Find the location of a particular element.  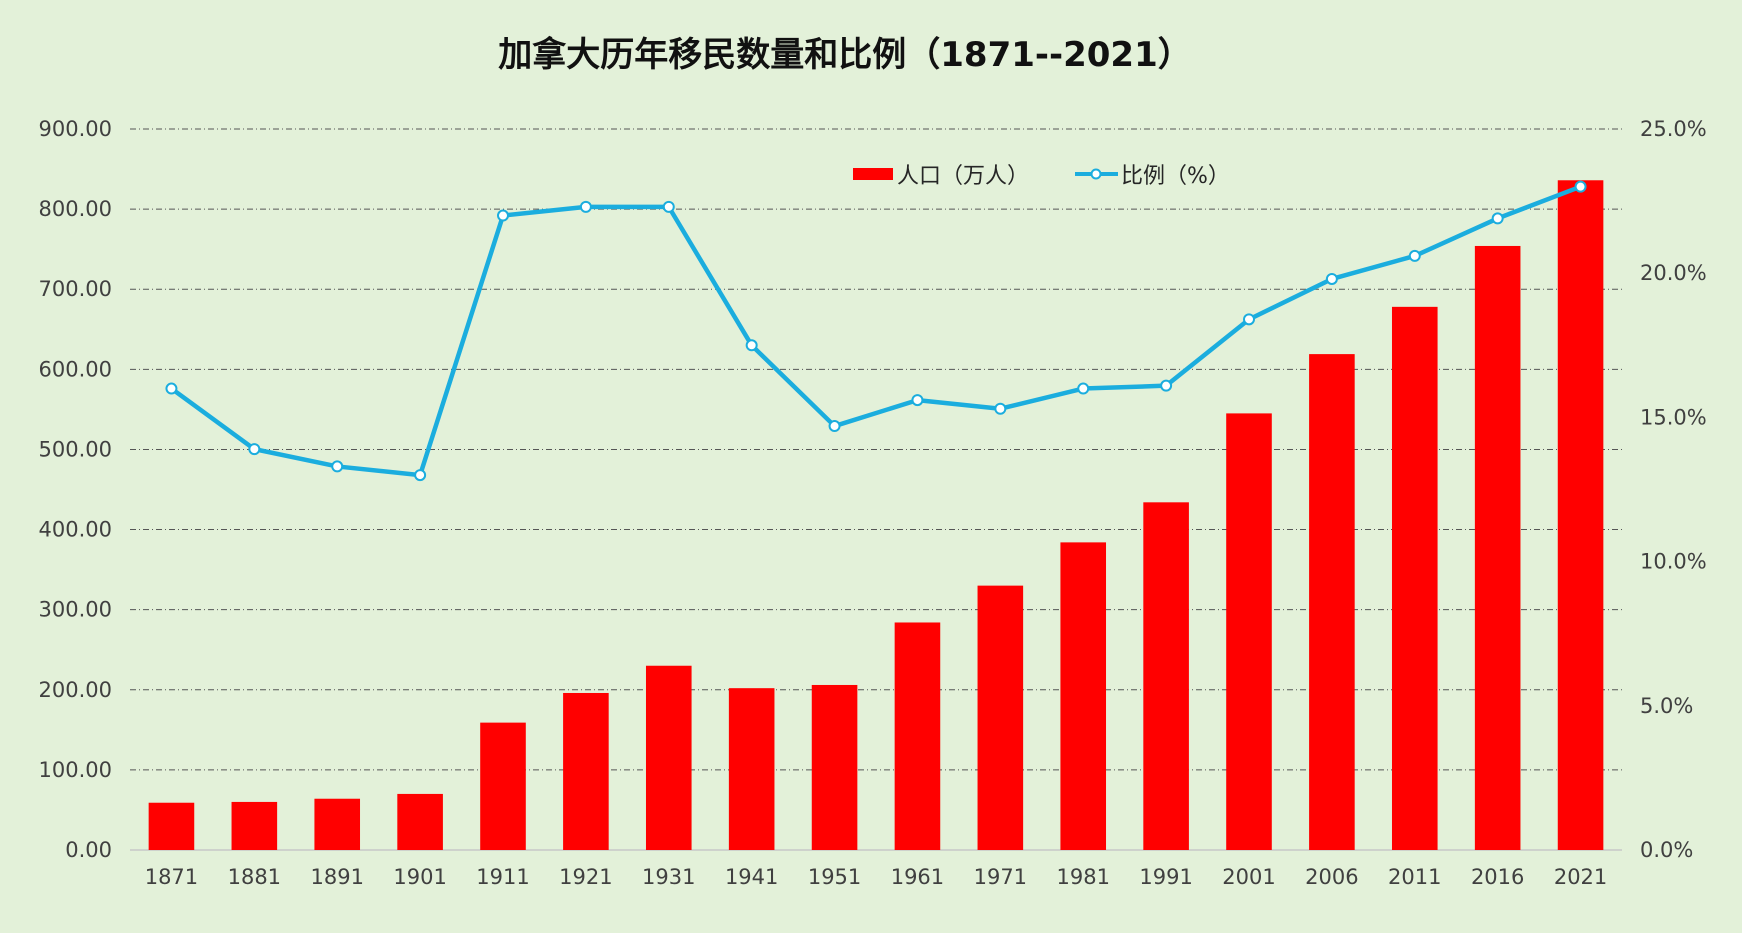

left-tick-label: 700.00 is located at coordinates (75, 289).